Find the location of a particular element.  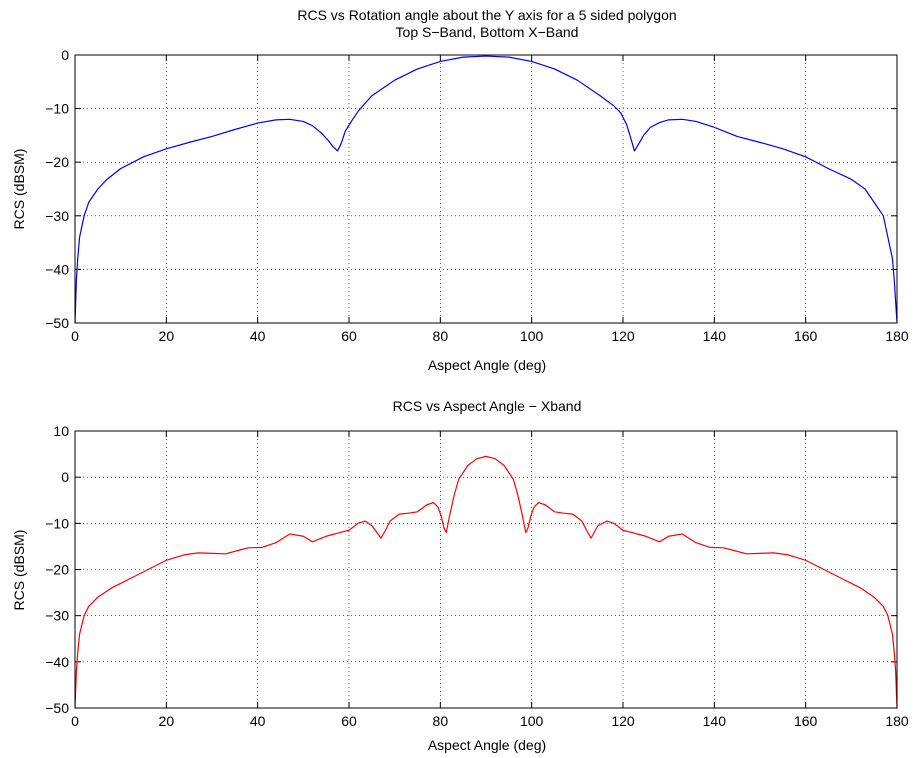

top-chart-title-line-2: Top S−Band, Bottom X−Band is located at coordinates (487, 32).